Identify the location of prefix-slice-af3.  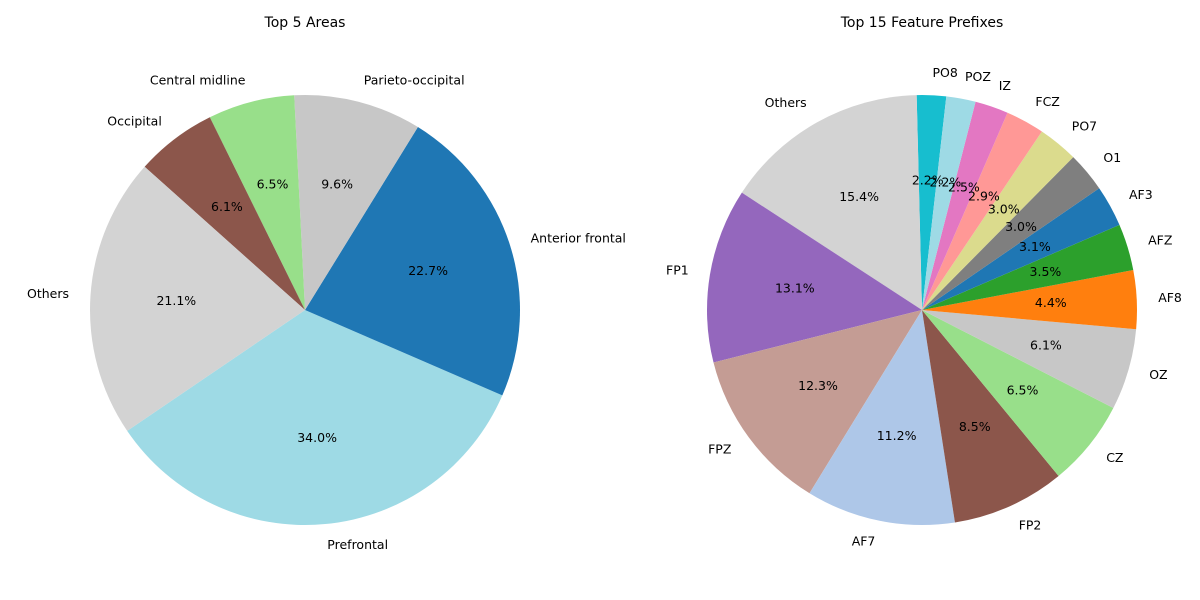
(1021, 249).